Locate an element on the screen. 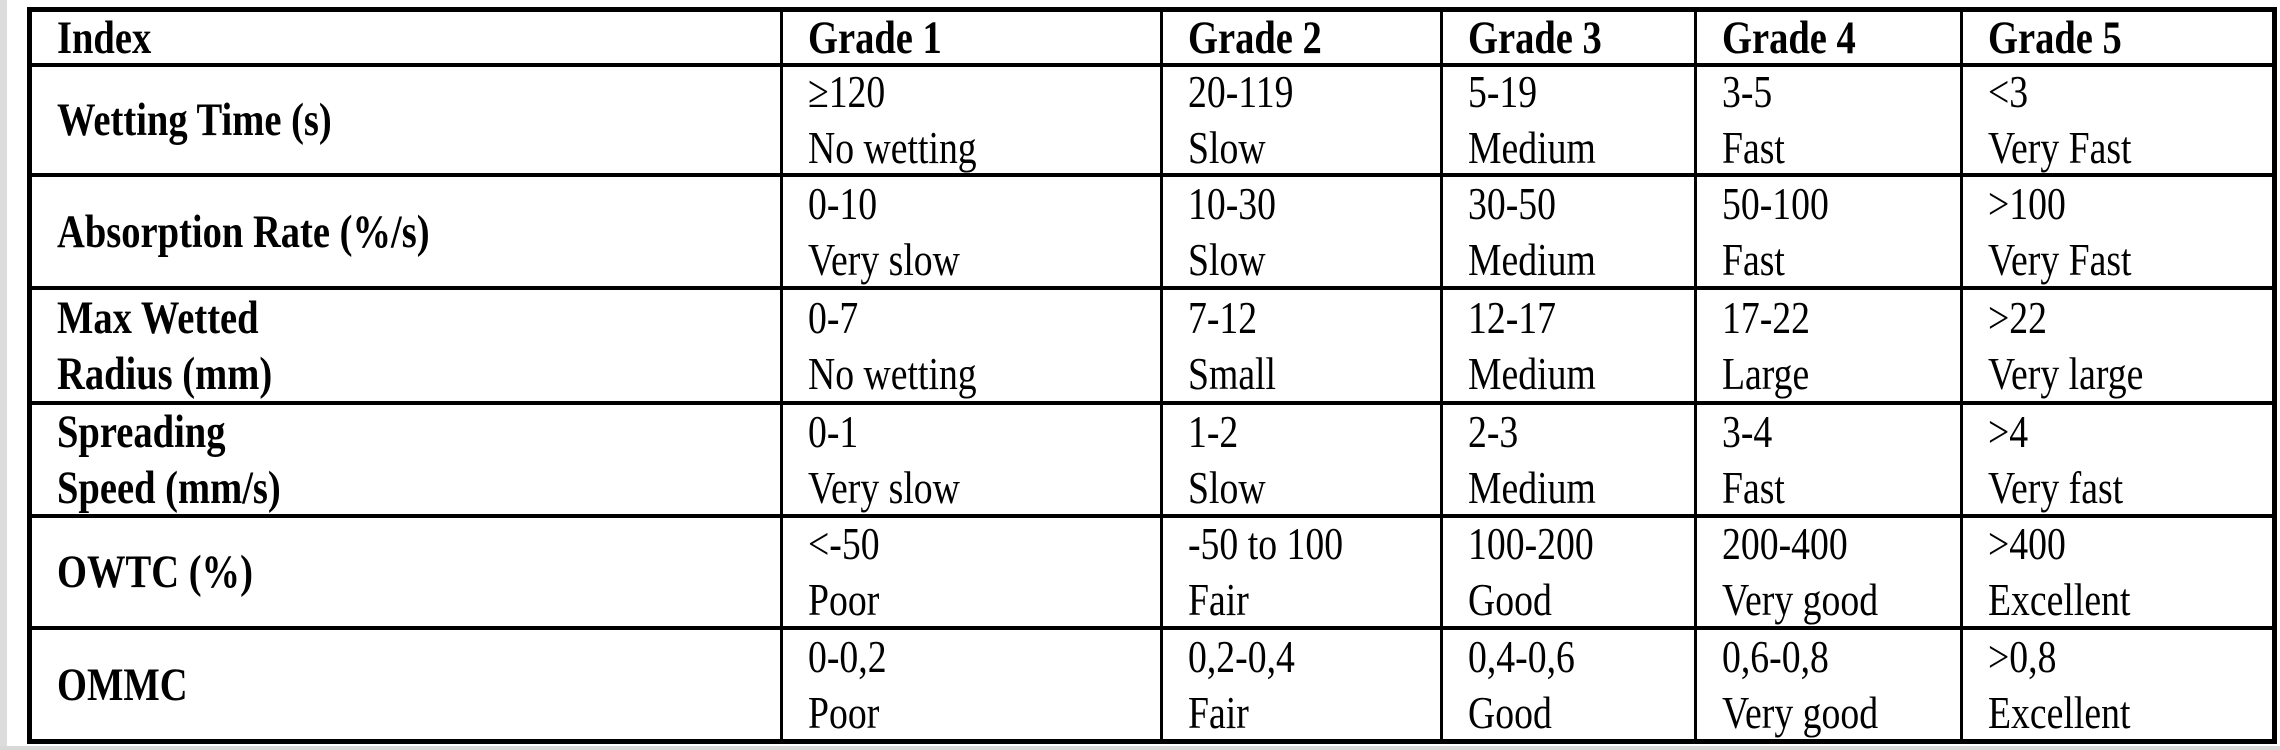  table-cell: 100-200 Good is located at coordinates (1570, 574).